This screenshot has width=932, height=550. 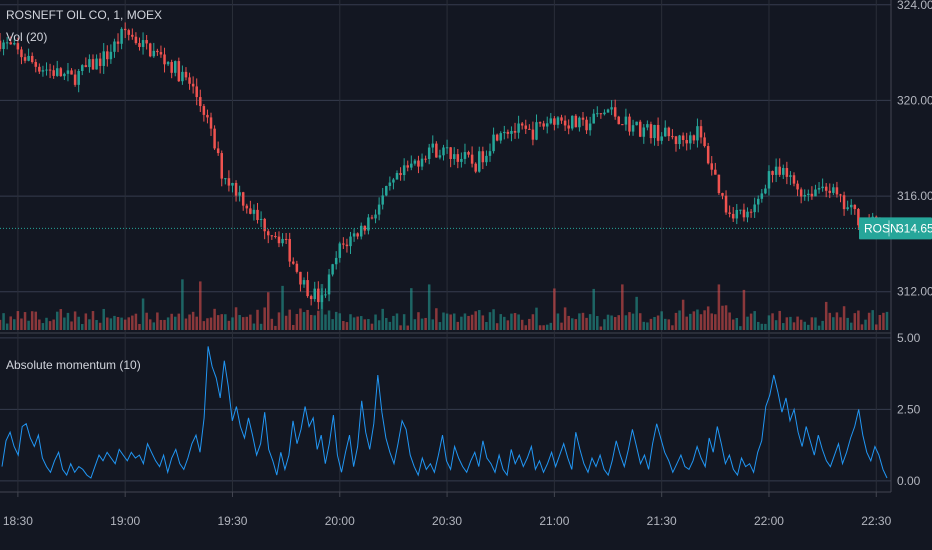 I want to click on momentum-tick-label: 2.50, so click(x=909, y=409).